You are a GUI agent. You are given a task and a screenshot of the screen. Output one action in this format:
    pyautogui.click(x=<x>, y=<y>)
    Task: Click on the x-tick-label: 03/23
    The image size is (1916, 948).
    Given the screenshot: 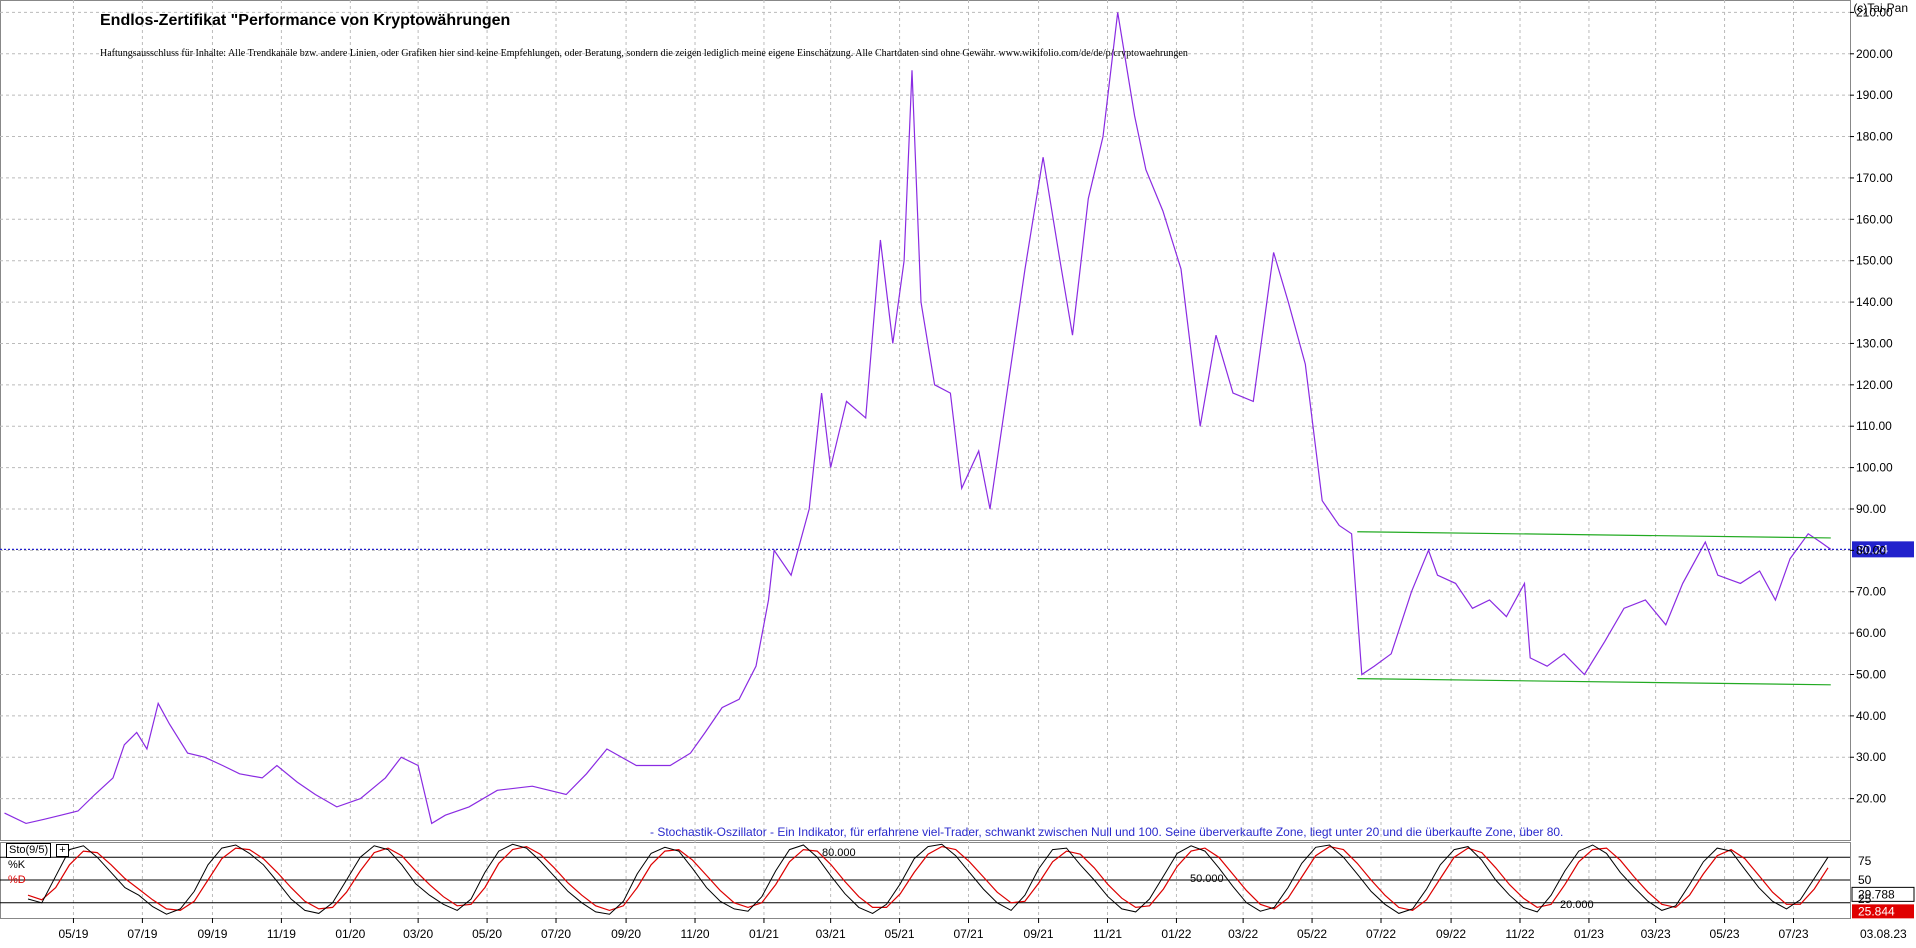 What is the action you would take?
    pyautogui.click(x=1656, y=934)
    